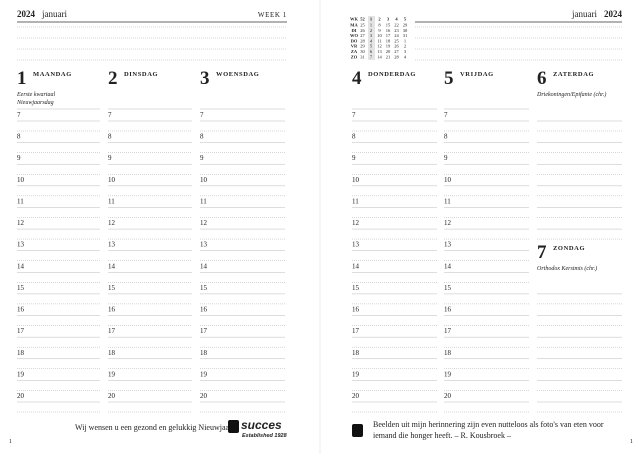 This screenshot has width=640, height=454. Describe the element at coordinates (54, 14) in the screenshot. I see `left-month: januari` at that location.